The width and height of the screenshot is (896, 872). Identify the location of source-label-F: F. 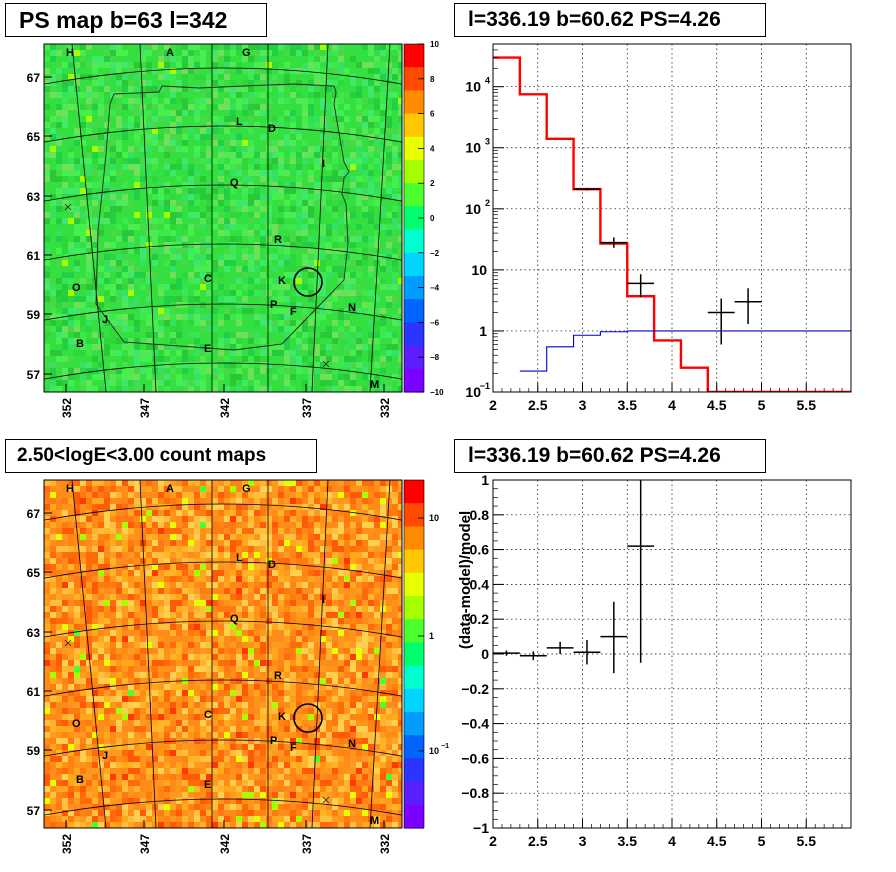
(293, 312).